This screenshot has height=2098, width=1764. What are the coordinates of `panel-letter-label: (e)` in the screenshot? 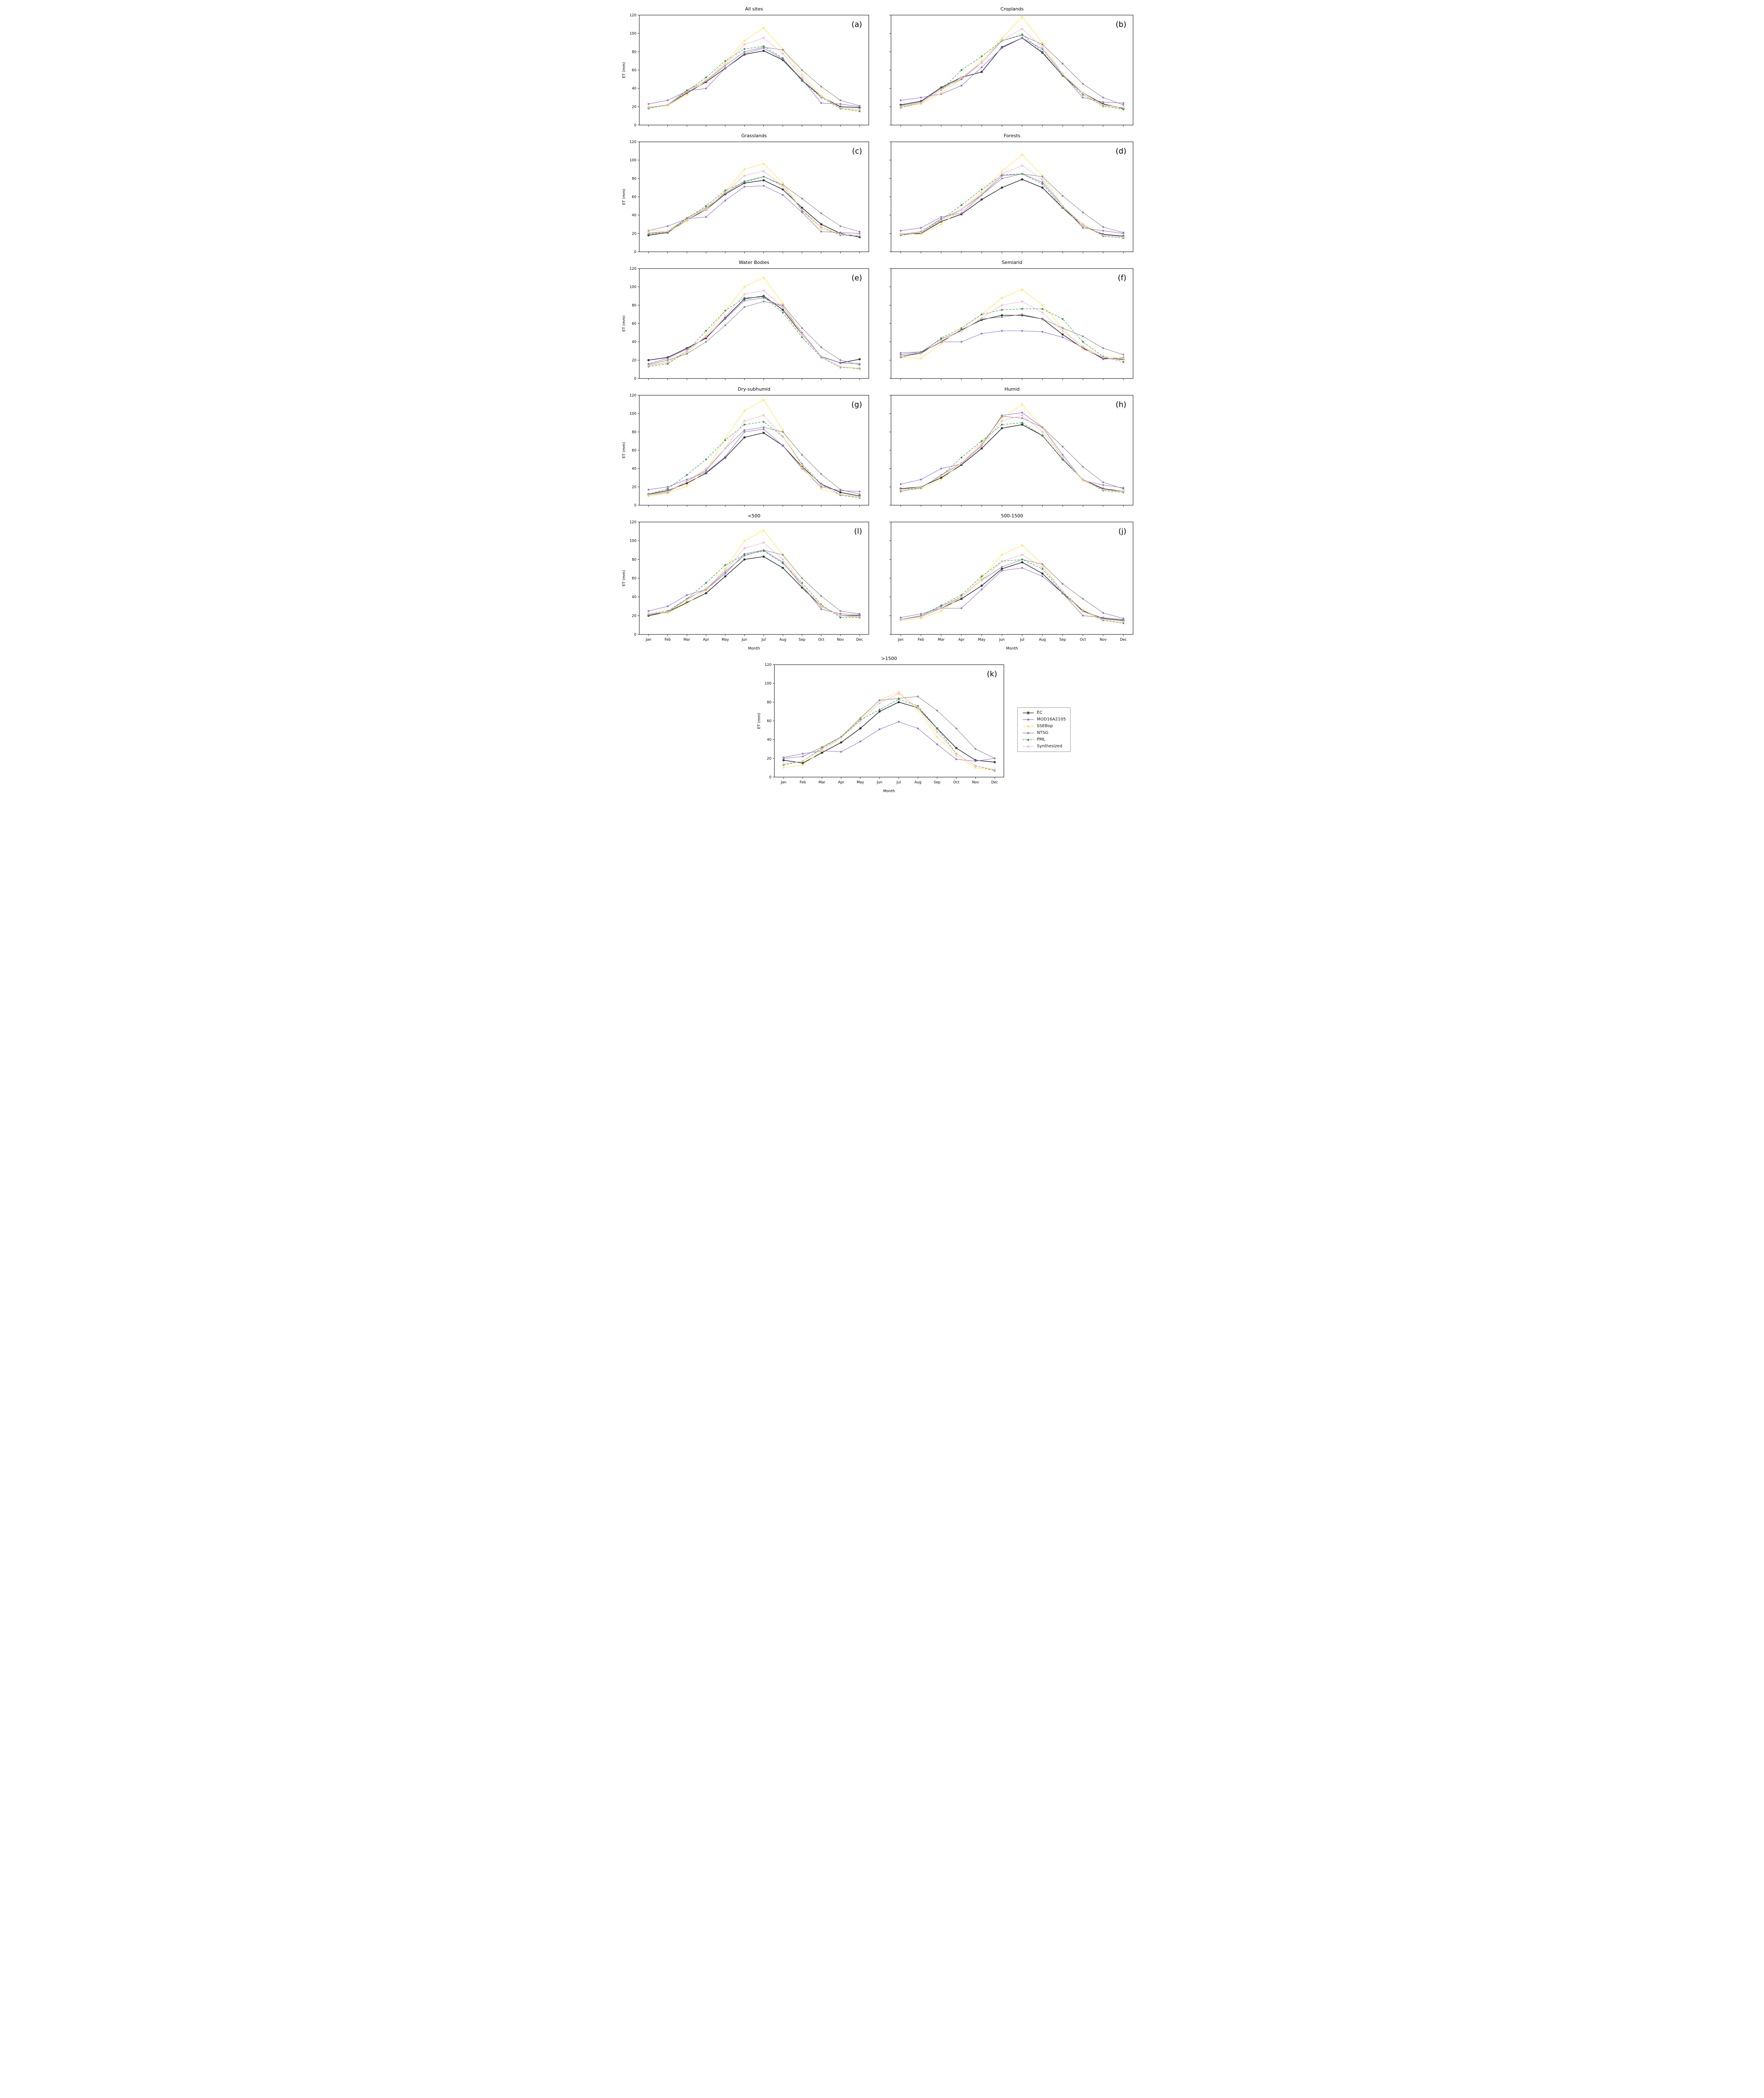 It's located at (856, 278).